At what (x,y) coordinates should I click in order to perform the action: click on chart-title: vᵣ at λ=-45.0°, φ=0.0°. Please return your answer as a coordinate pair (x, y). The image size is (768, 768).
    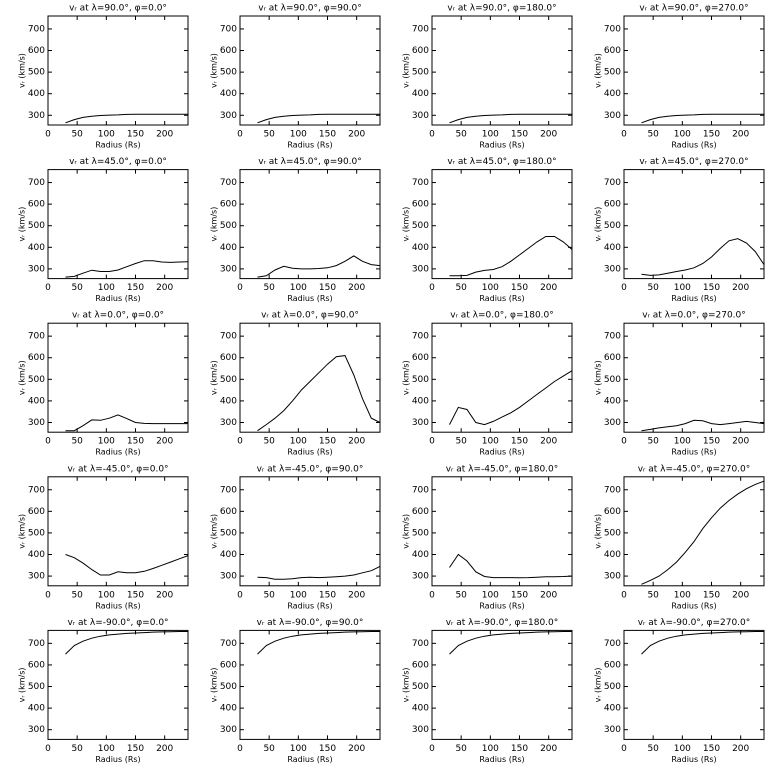
    Looking at the image, I should click on (117, 469).